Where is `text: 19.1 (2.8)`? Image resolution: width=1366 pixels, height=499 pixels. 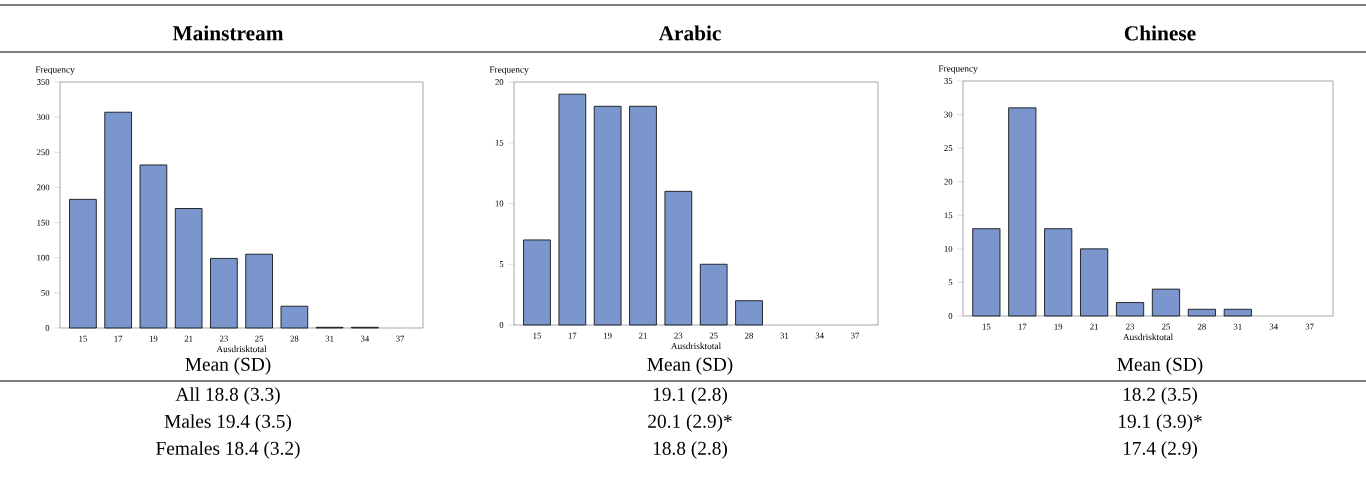 text: 19.1 (2.8) is located at coordinates (690, 396).